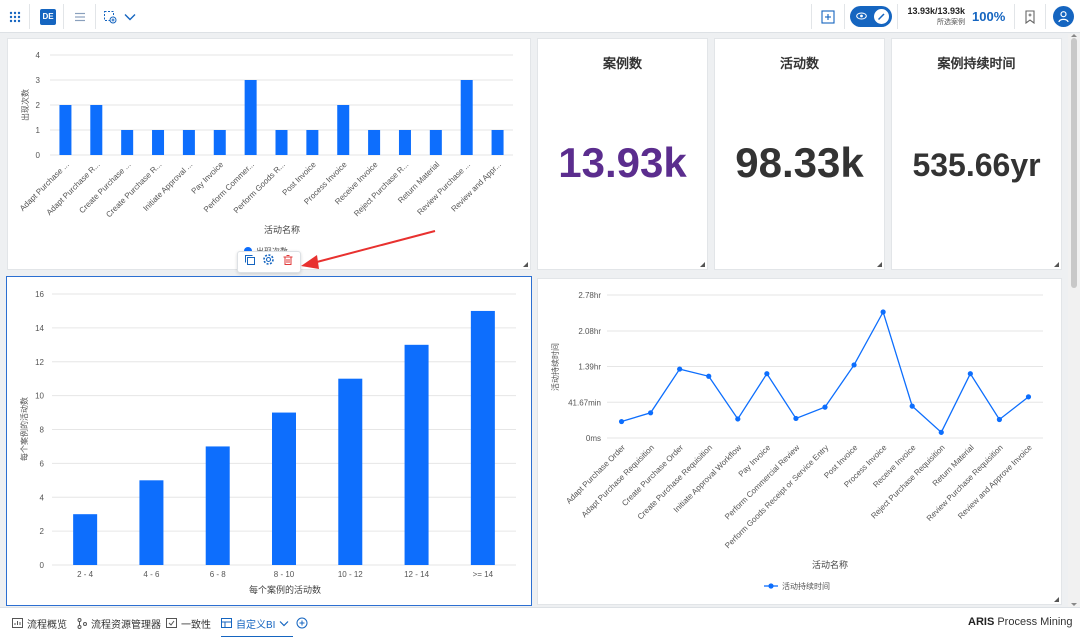 This screenshot has width=1080, height=637. I want to click on add-tab-button, so click(302, 622).